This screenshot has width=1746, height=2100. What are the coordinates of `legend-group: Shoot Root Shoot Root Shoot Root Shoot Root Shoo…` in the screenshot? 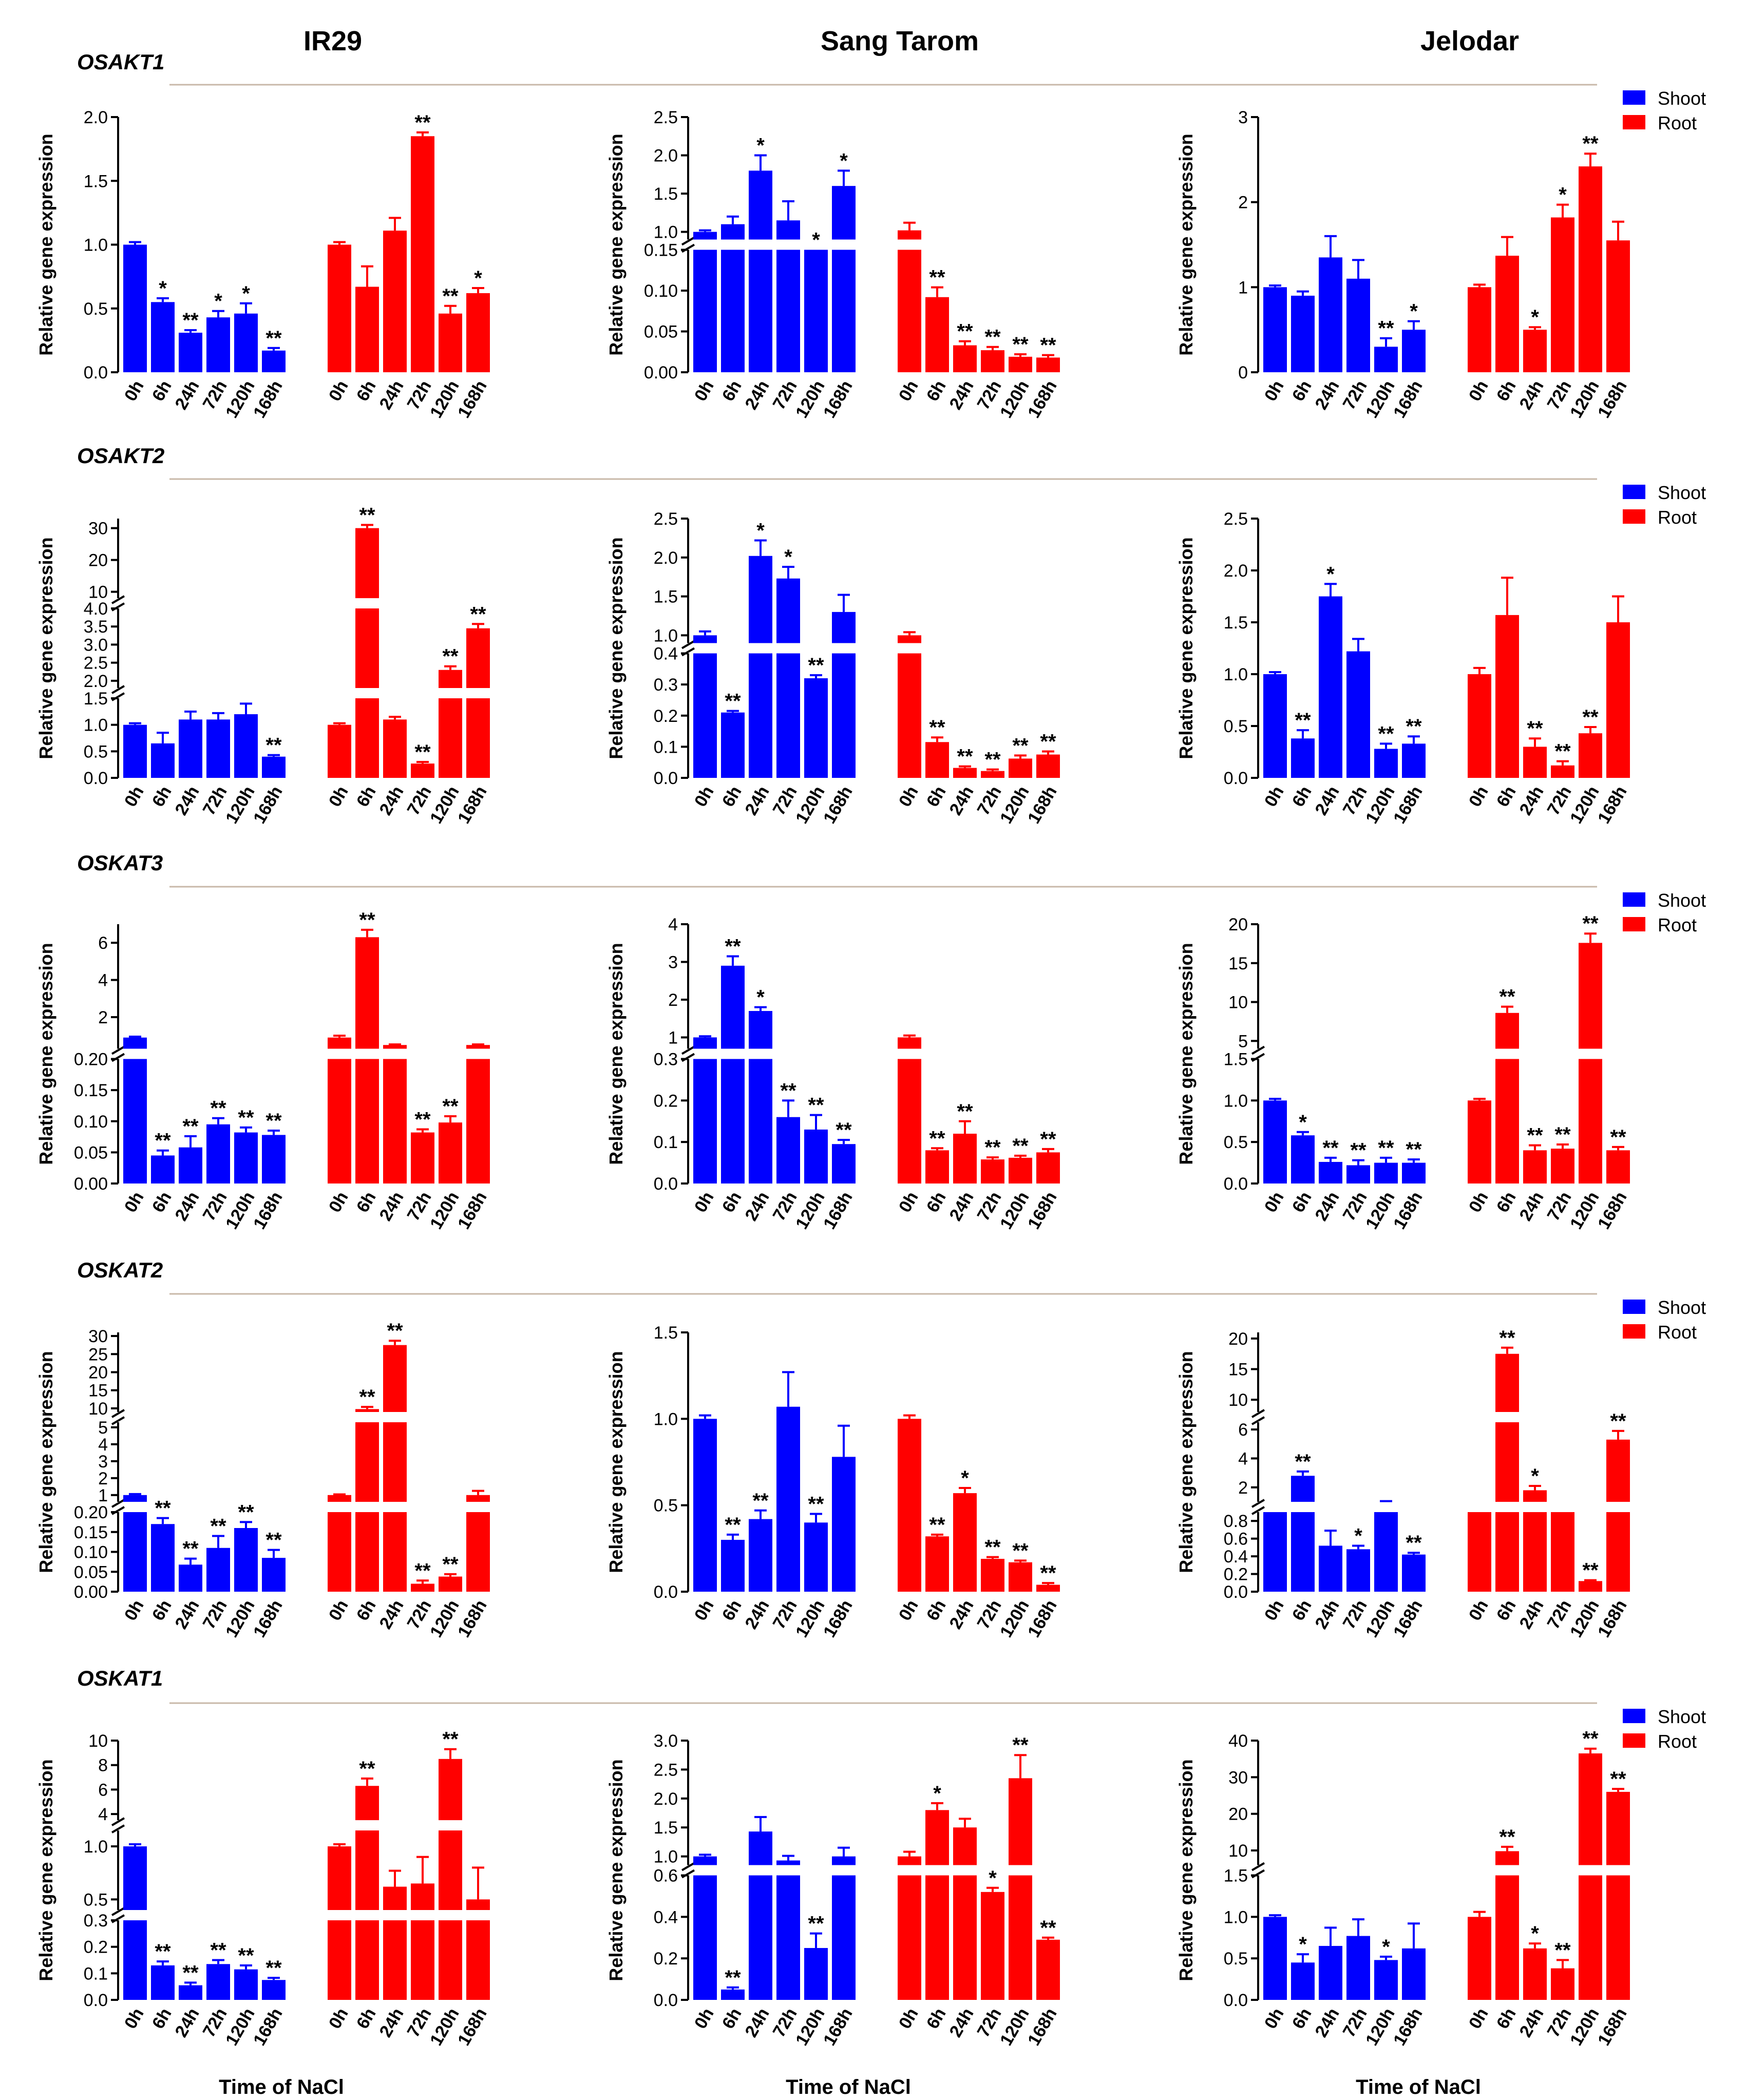 It's located at (1664, 920).